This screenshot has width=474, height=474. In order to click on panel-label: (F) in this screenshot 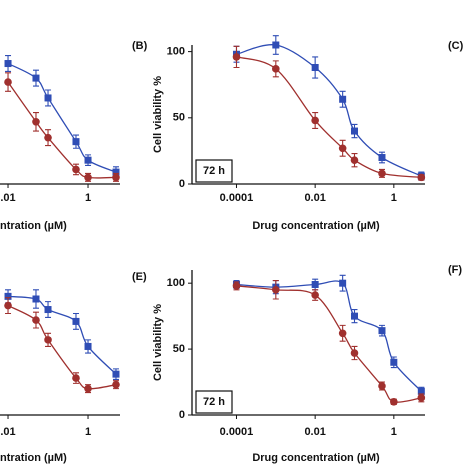, I will do `click(455, 270)`.